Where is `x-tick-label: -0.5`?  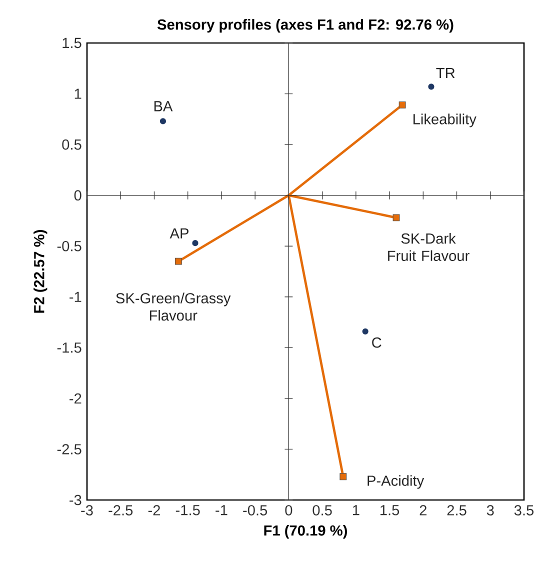
x-tick-label: -0.5 is located at coordinates (255, 510).